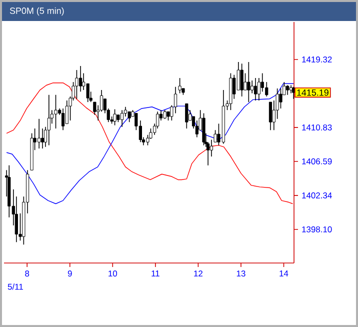 The image size is (358, 327). What do you see at coordinates (317, 127) in the screenshot?
I see `y-tick-label: 1410.83` at bounding box center [317, 127].